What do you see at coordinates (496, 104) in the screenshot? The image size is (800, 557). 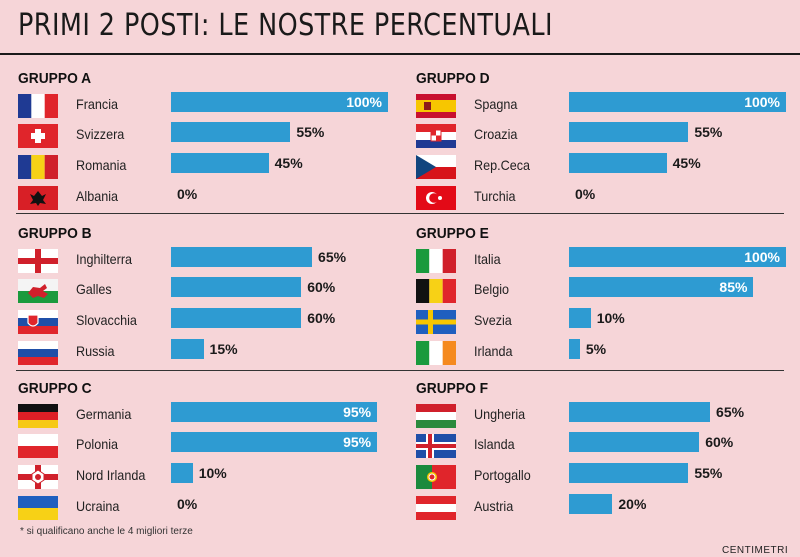 I see `country-label: Spagna` at bounding box center [496, 104].